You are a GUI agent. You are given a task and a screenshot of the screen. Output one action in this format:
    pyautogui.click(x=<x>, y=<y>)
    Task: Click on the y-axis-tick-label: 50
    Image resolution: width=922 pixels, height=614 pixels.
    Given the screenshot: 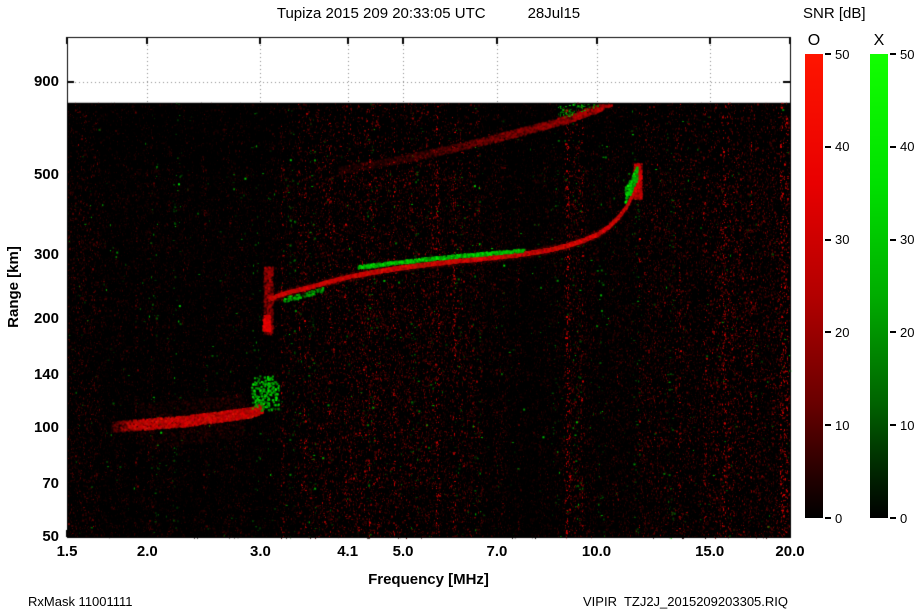 What is the action you would take?
    pyautogui.click(x=50, y=536)
    